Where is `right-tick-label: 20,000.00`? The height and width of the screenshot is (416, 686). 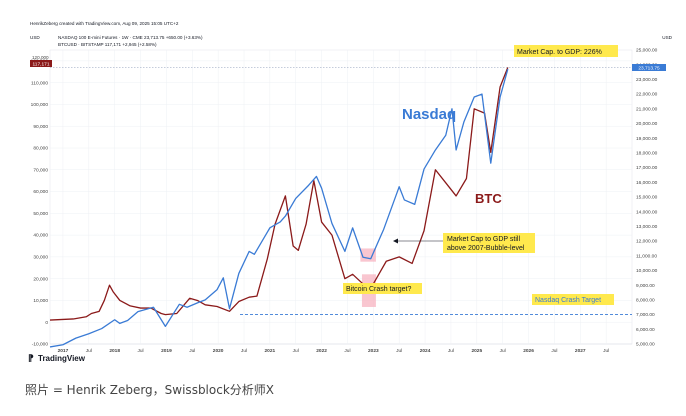
right-tick-label: 20,000.00 is located at coordinates (647, 124).